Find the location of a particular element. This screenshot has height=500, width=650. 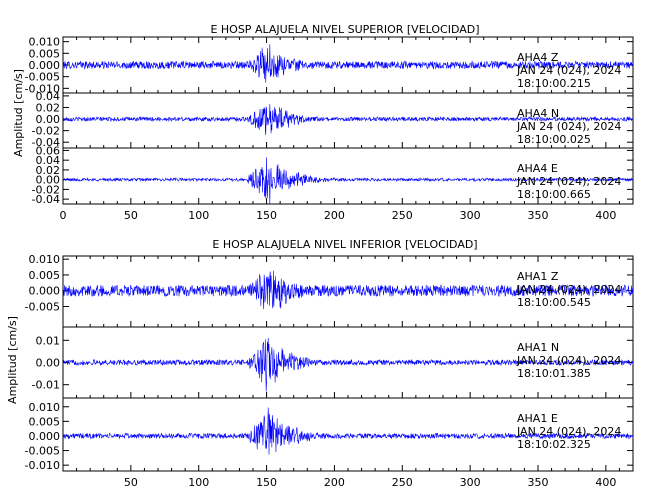

y-tick-label: 0.01 is located at coordinates (48, 340).